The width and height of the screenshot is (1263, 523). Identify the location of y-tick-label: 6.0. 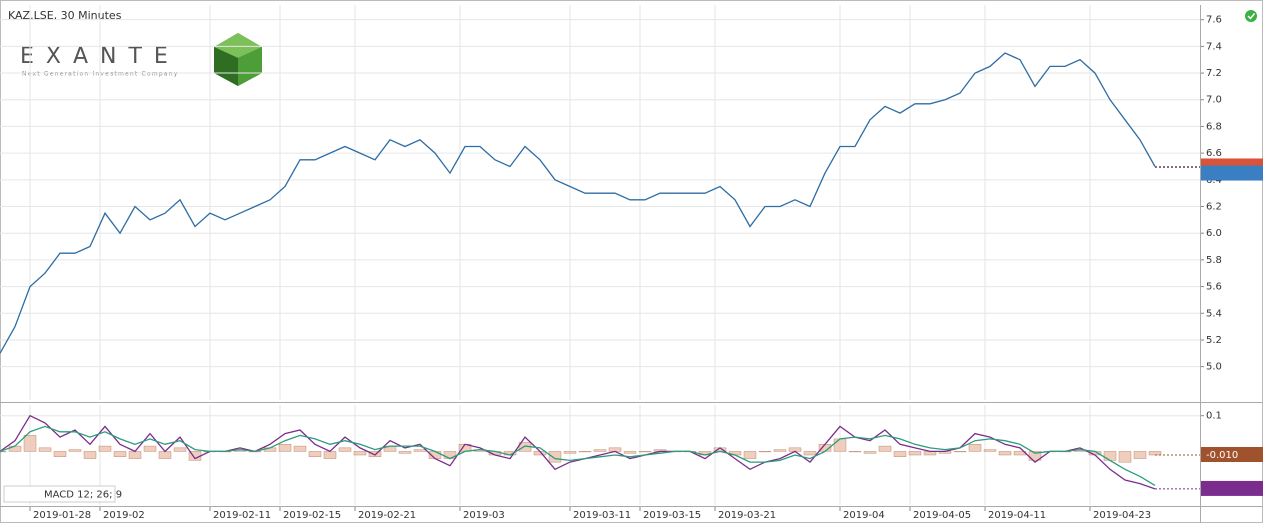
(1214, 233).